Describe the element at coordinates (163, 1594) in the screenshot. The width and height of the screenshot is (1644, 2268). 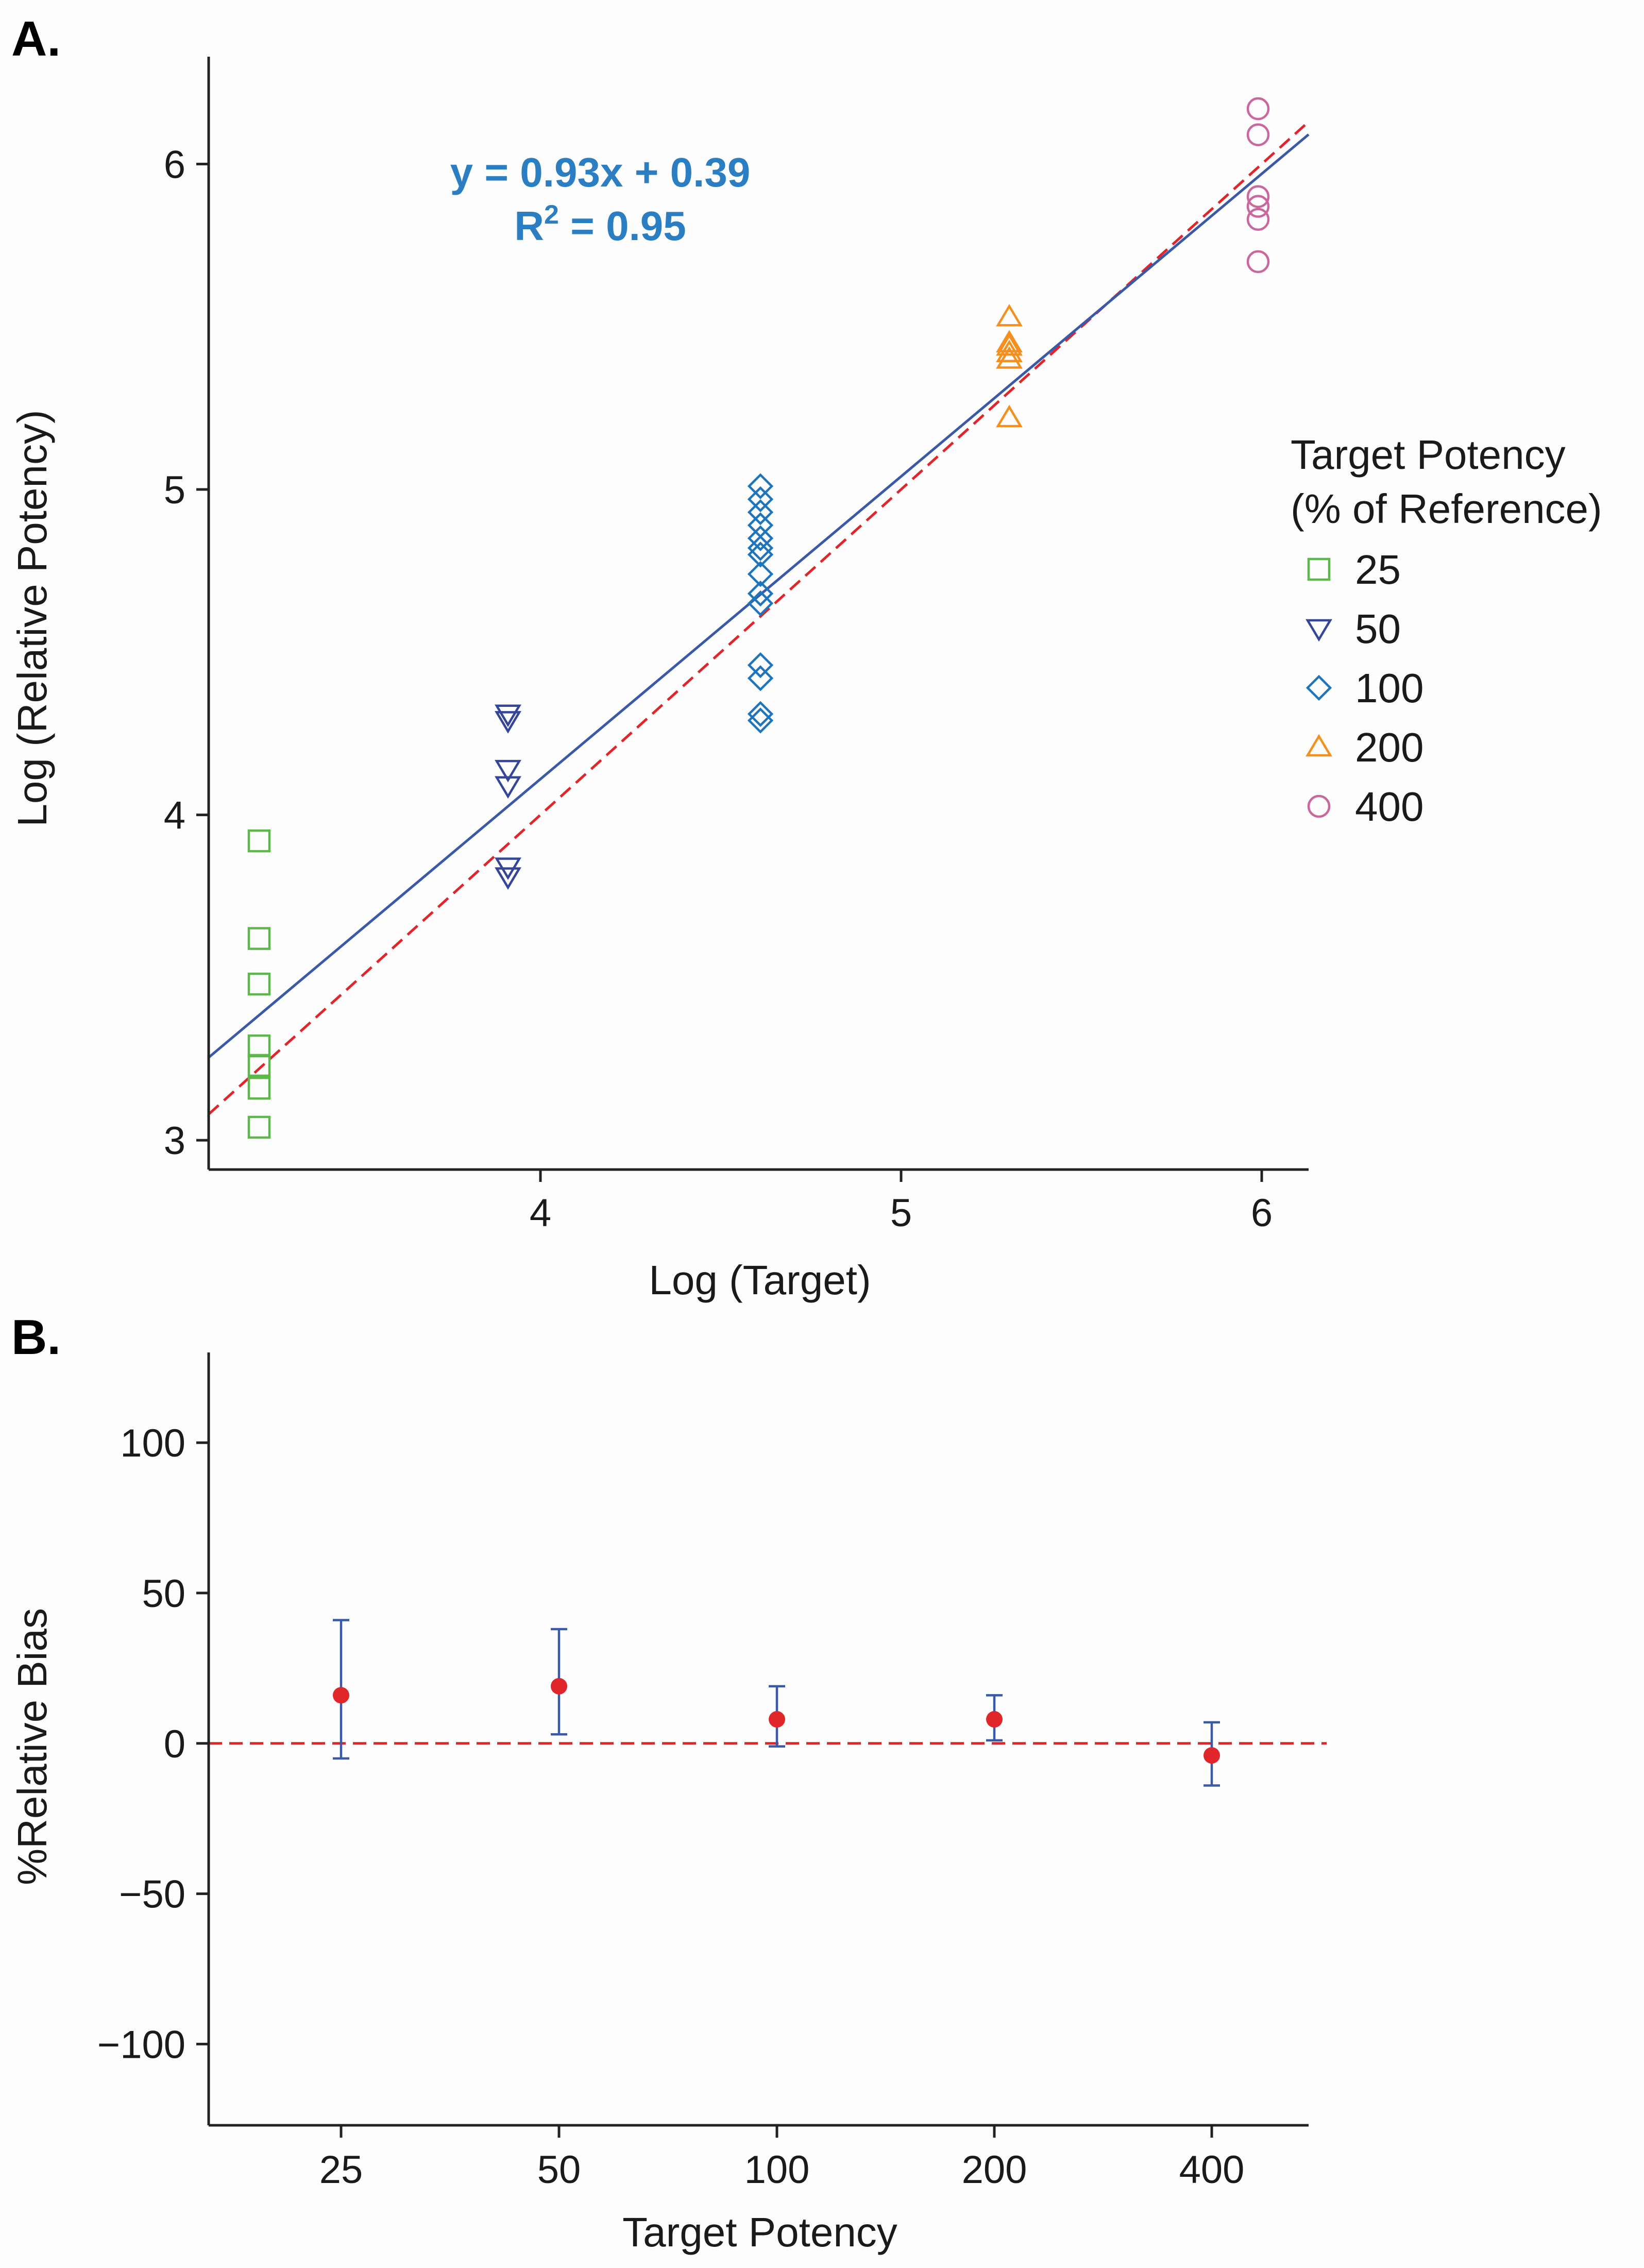
I see `panel-b-y-tick-label: 50` at that location.